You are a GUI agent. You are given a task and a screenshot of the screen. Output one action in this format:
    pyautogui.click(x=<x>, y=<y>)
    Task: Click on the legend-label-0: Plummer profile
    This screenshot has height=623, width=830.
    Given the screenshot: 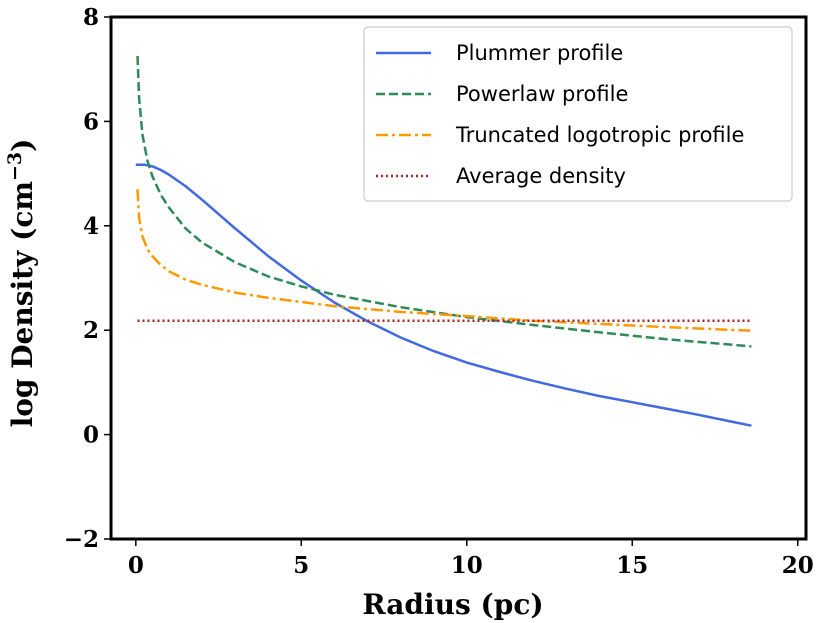 What is the action you would take?
    pyautogui.click(x=539, y=53)
    